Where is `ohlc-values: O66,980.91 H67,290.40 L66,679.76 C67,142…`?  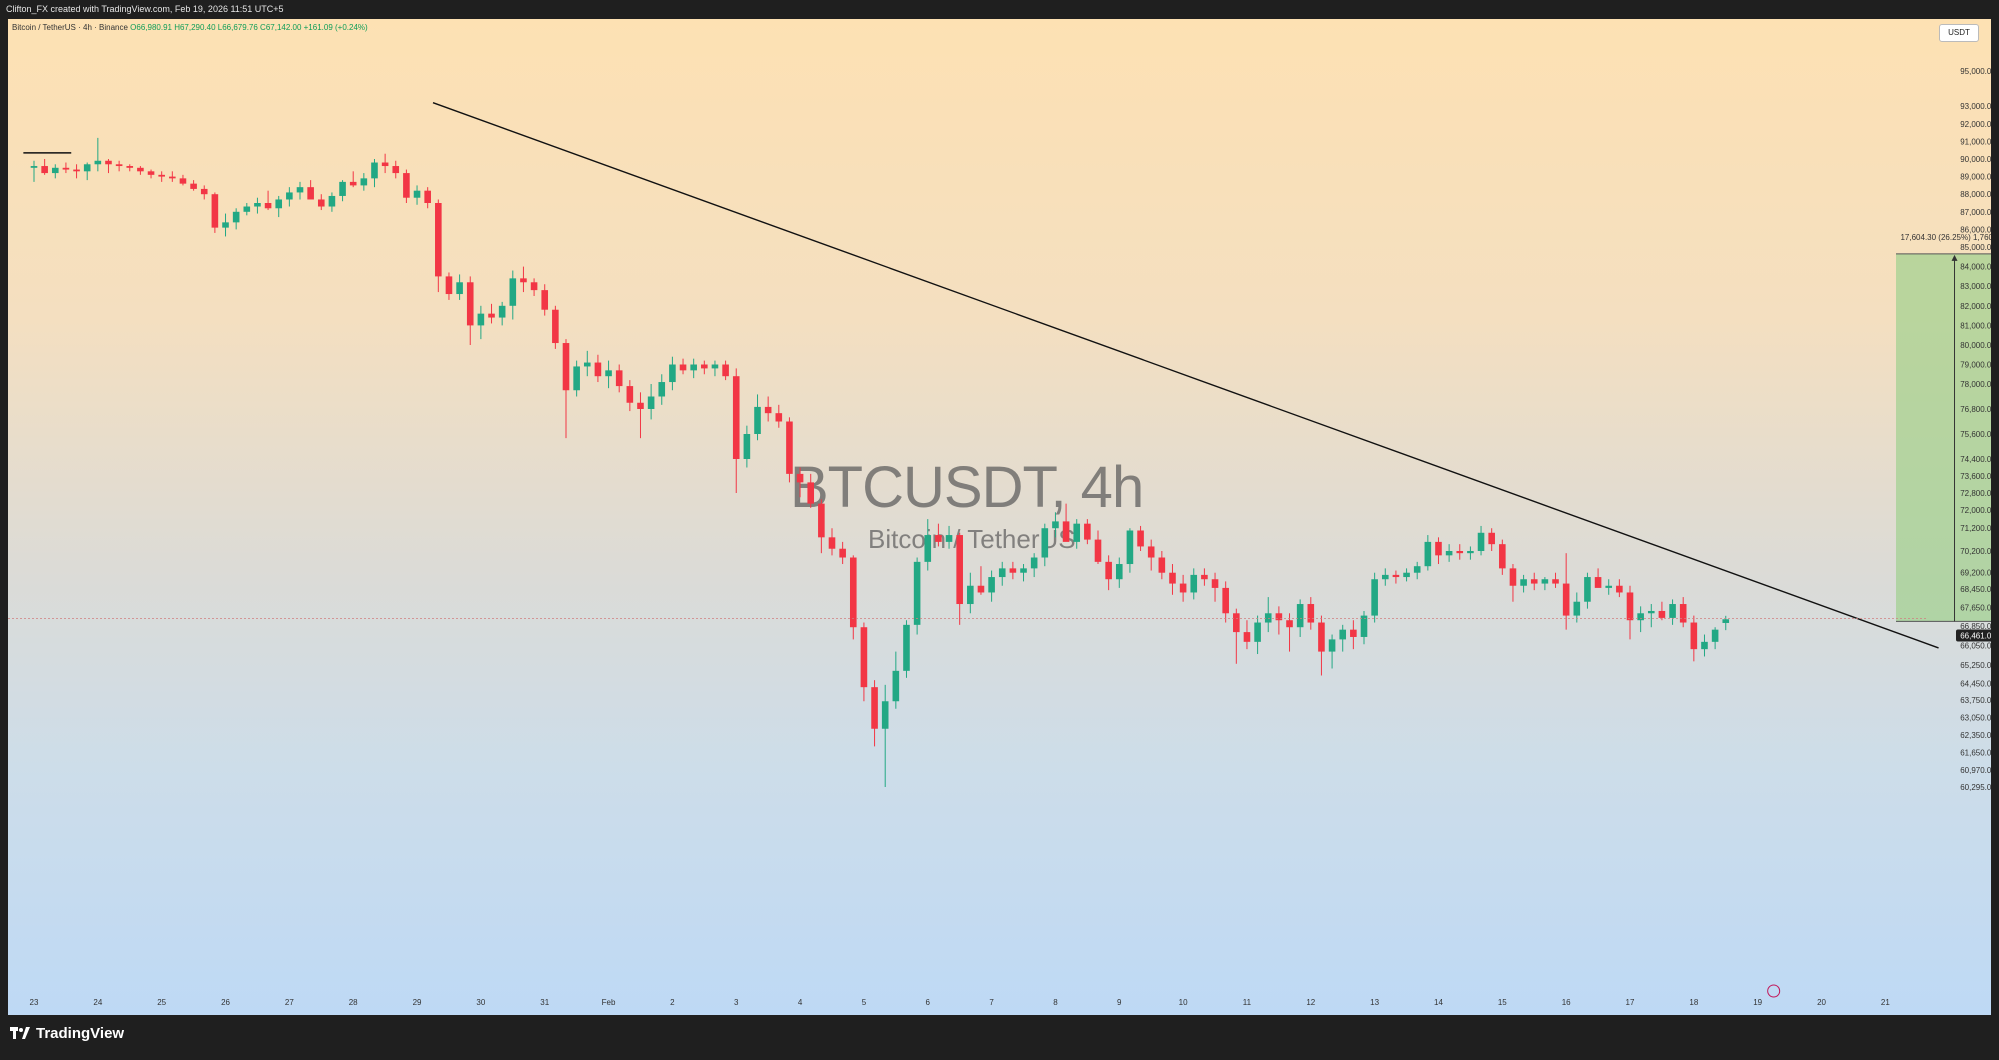
ohlc-values: O66,980.91 H67,290.40 L66,679.76 C67,142… is located at coordinates (249, 27).